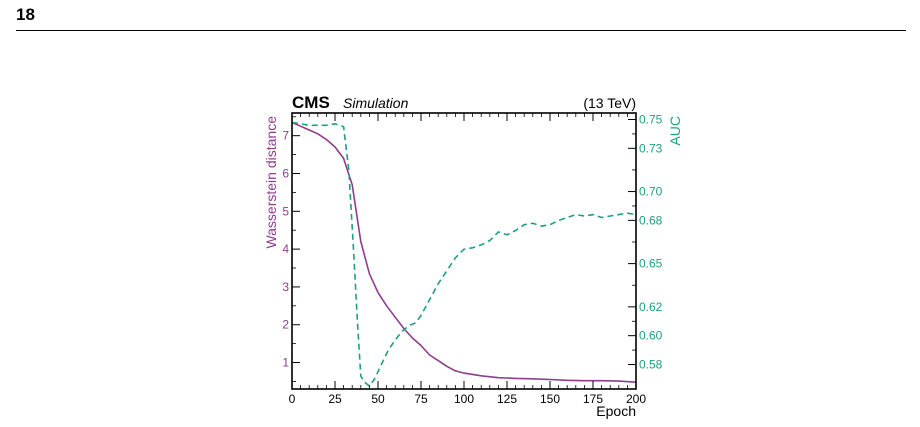  I want to click on cms-label: CMS, so click(311, 102).